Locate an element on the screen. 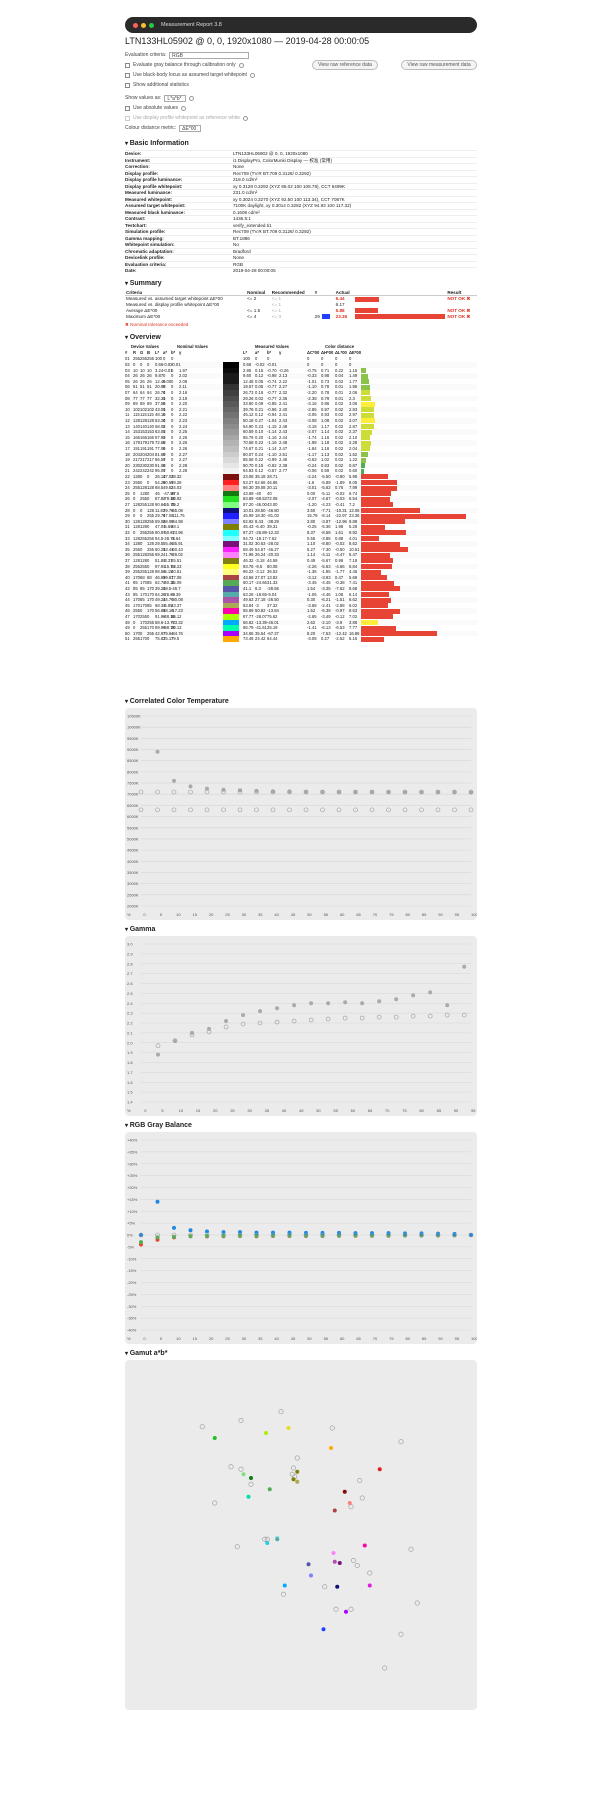  overview-cell: 23.08 is located at coordinates (248, 477).